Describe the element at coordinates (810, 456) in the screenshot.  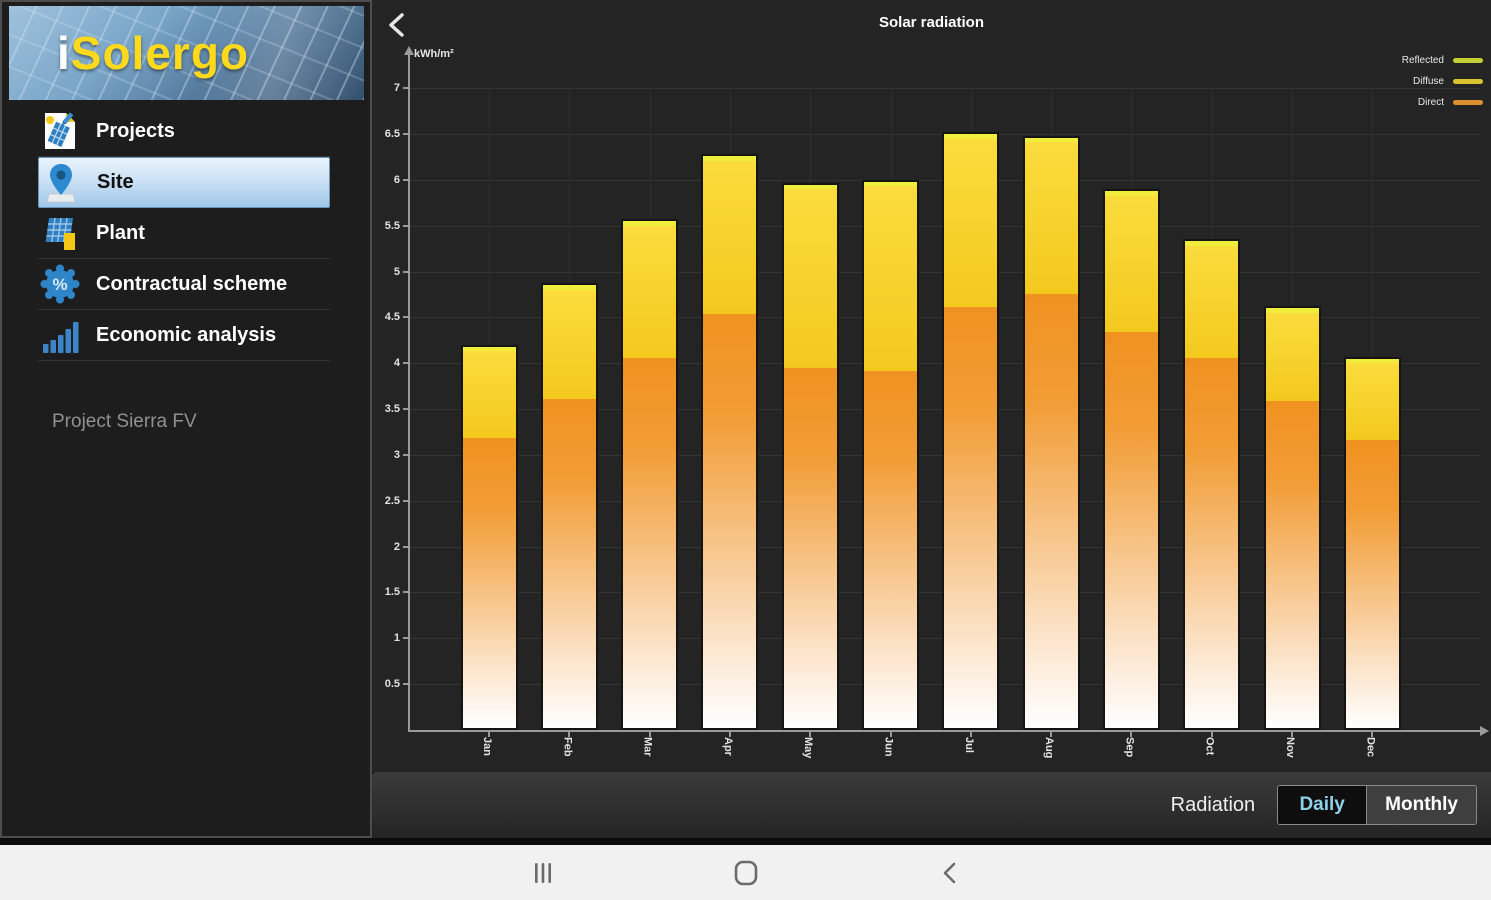
I see `bar-may` at that location.